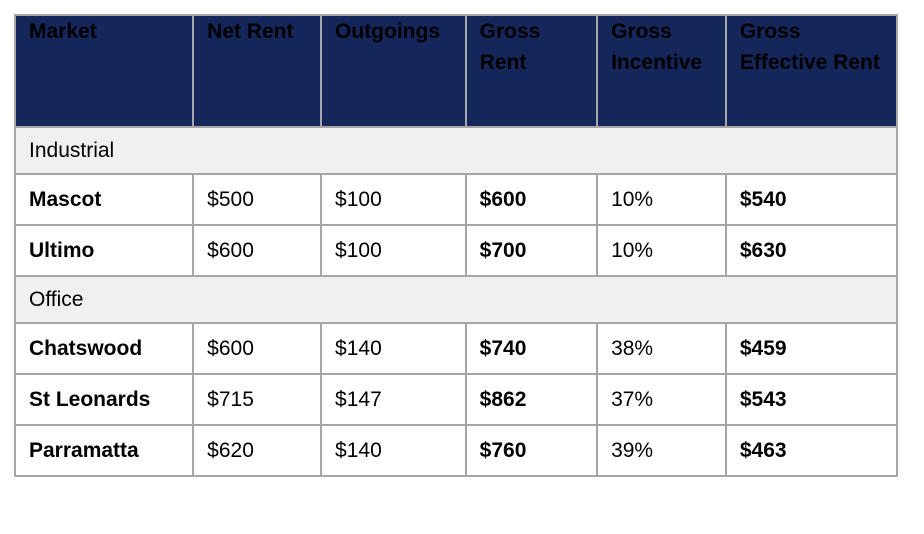 Image resolution: width=924 pixels, height=534 pixels. I want to click on cell-market: Chatswood, so click(104, 348).